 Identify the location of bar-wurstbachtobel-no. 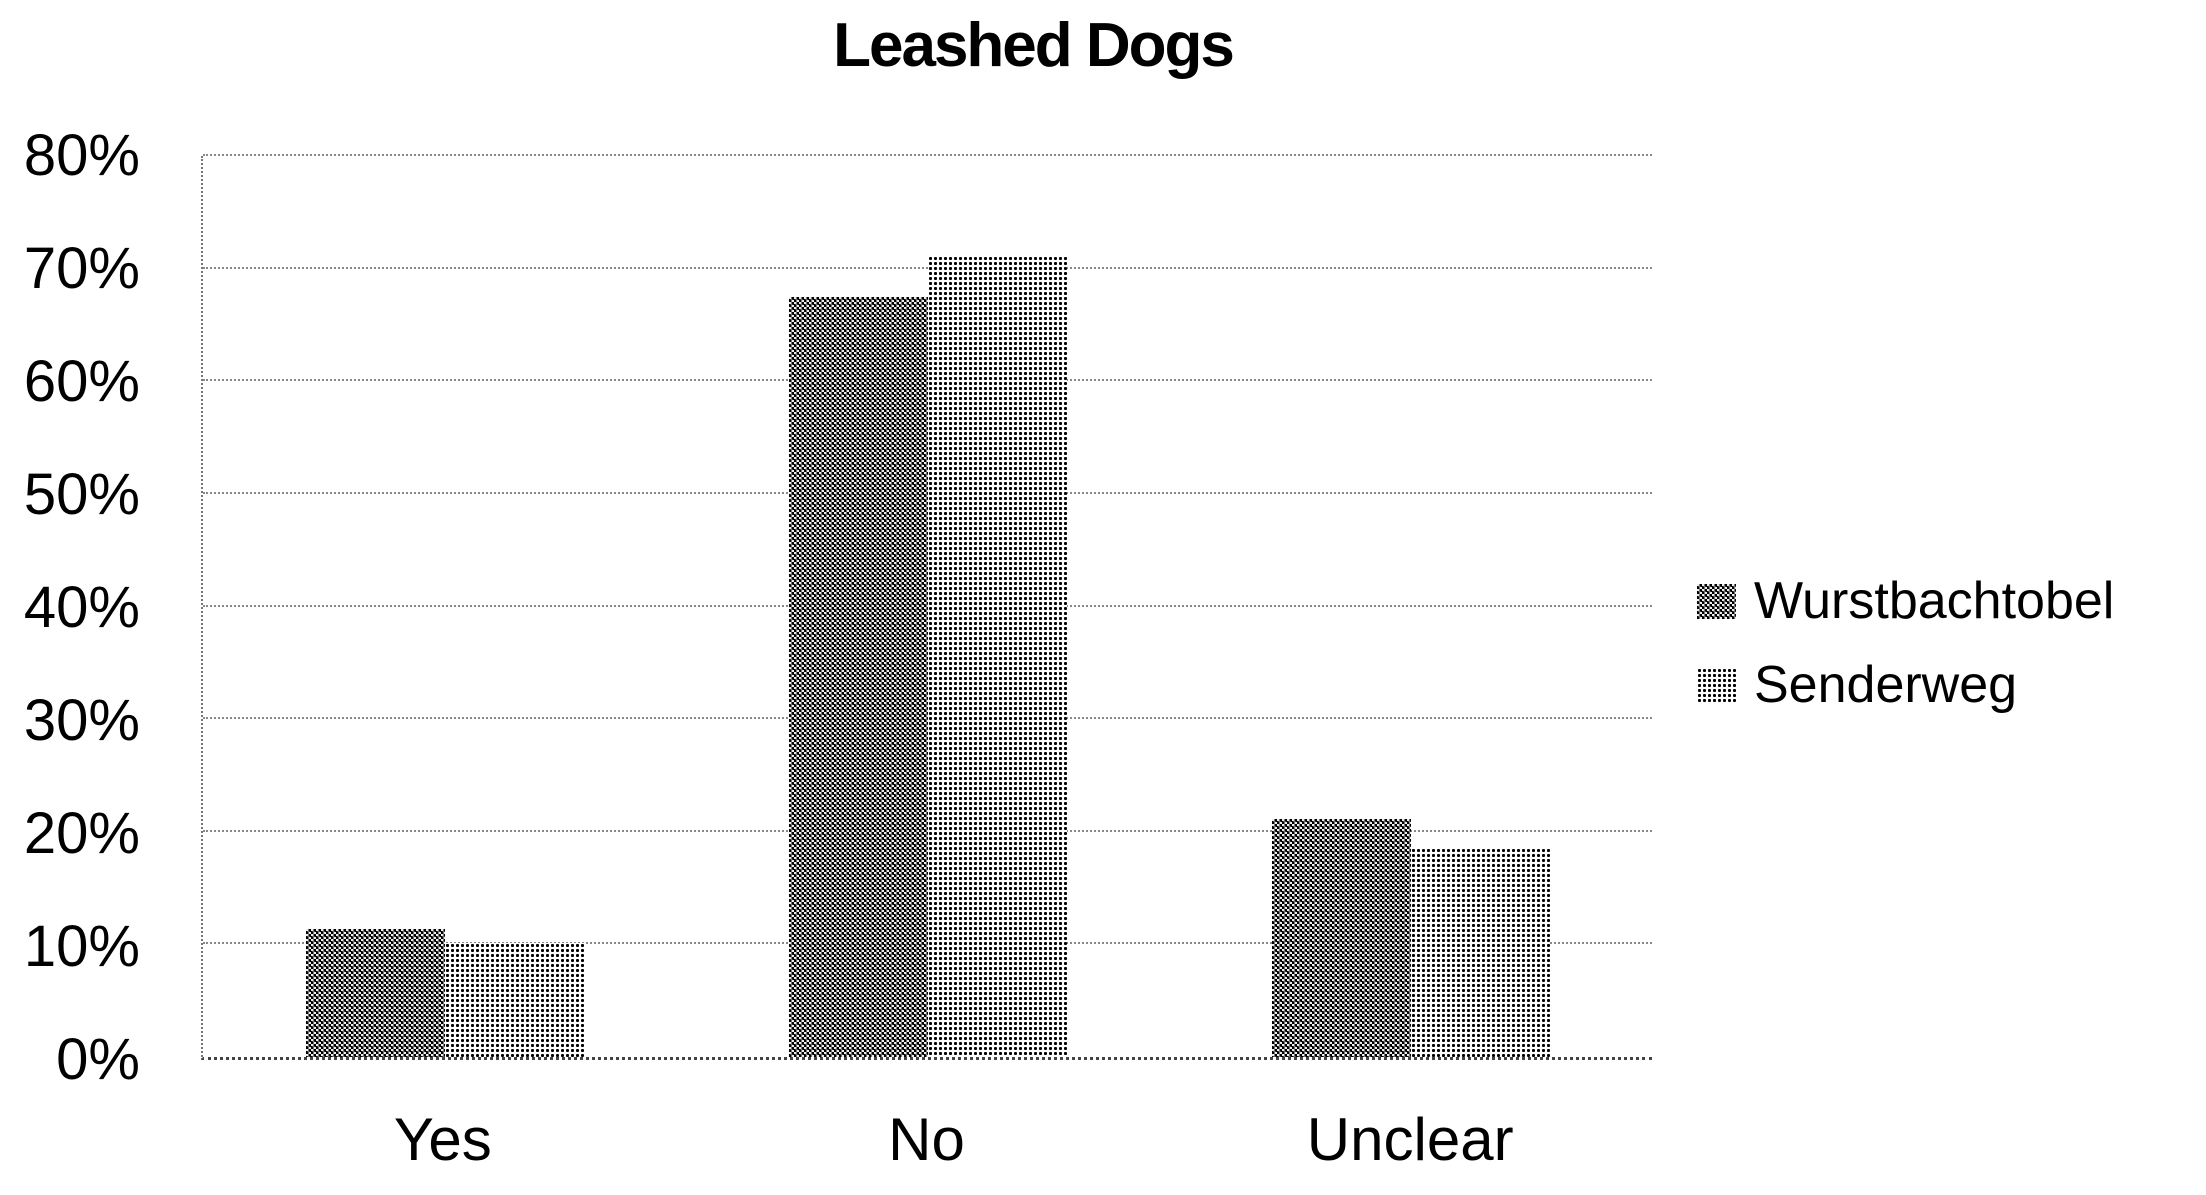
(858, 676).